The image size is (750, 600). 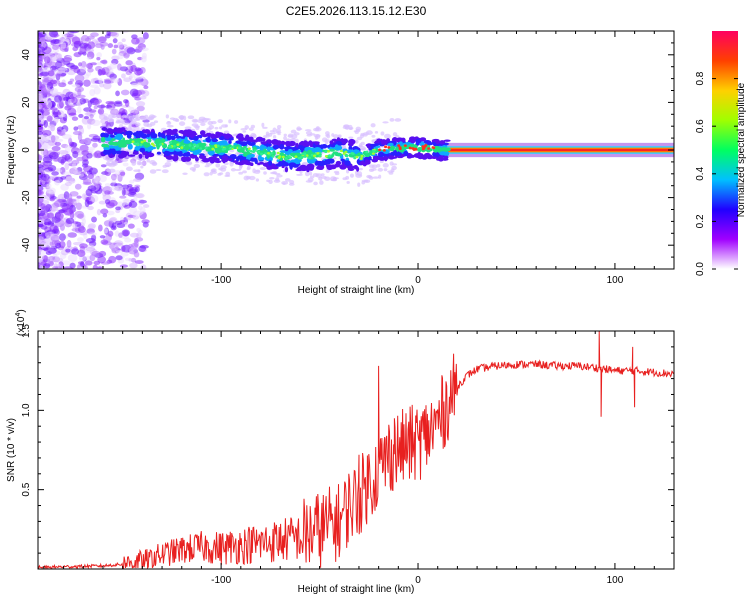 What do you see at coordinates (700, 269) in the screenshot?
I see `colorbar-tick-label: 0.0` at bounding box center [700, 269].